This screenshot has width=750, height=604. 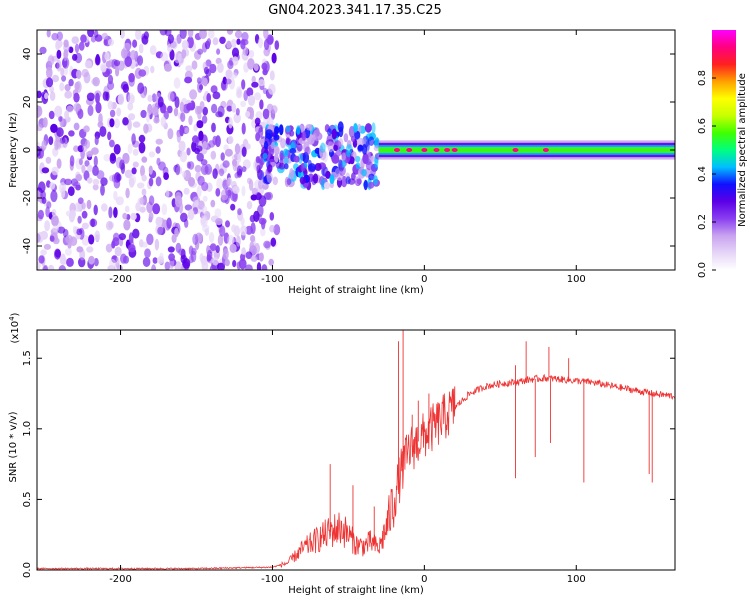 I want to click on chart-title: GN04.2023.341.17.35.C25, so click(x=355, y=10).